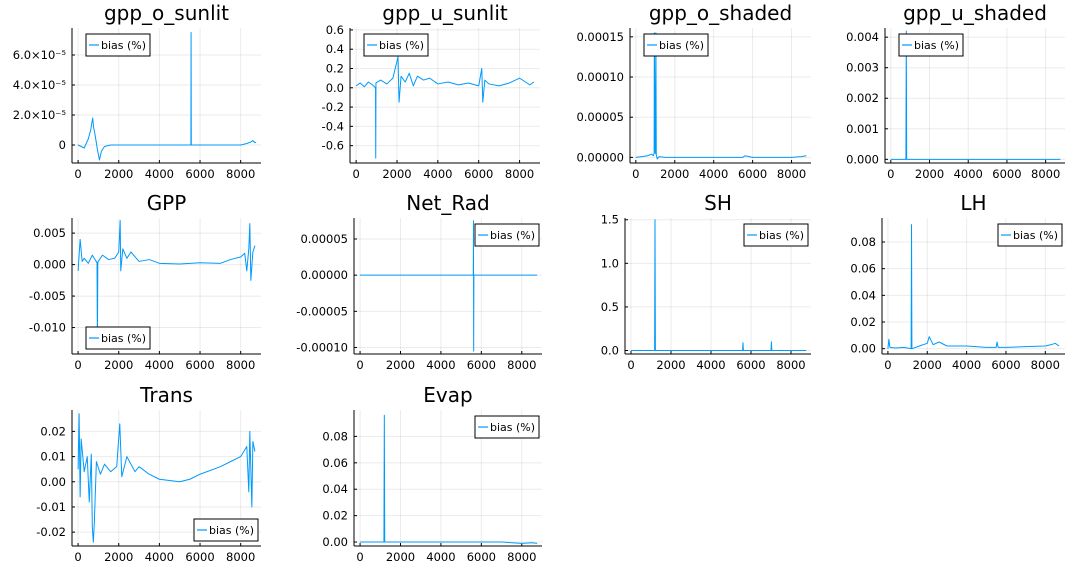 The height and width of the screenshot is (576, 1080). Describe the element at coordinates (333, 146) in the screenshot. I see `y-tick-label: -0.6` at that location.